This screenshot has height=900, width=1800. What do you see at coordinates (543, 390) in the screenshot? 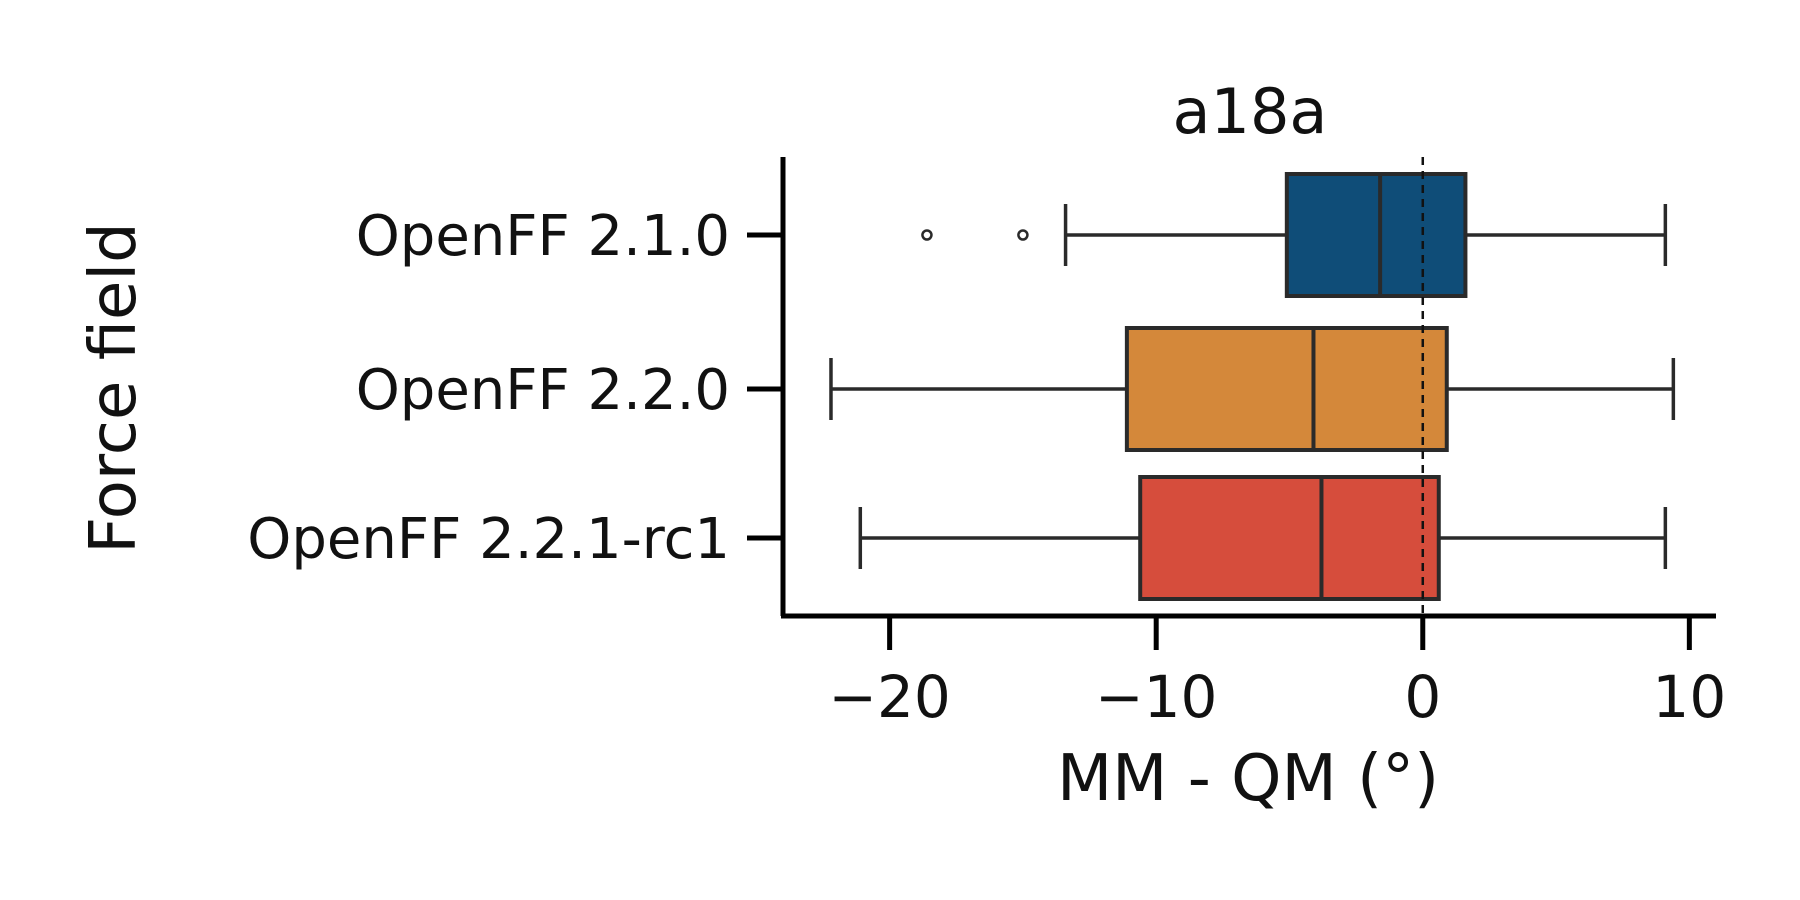
I see `y-tick-label: OpenFF 2.2.0` at bounding box center [543, 390].